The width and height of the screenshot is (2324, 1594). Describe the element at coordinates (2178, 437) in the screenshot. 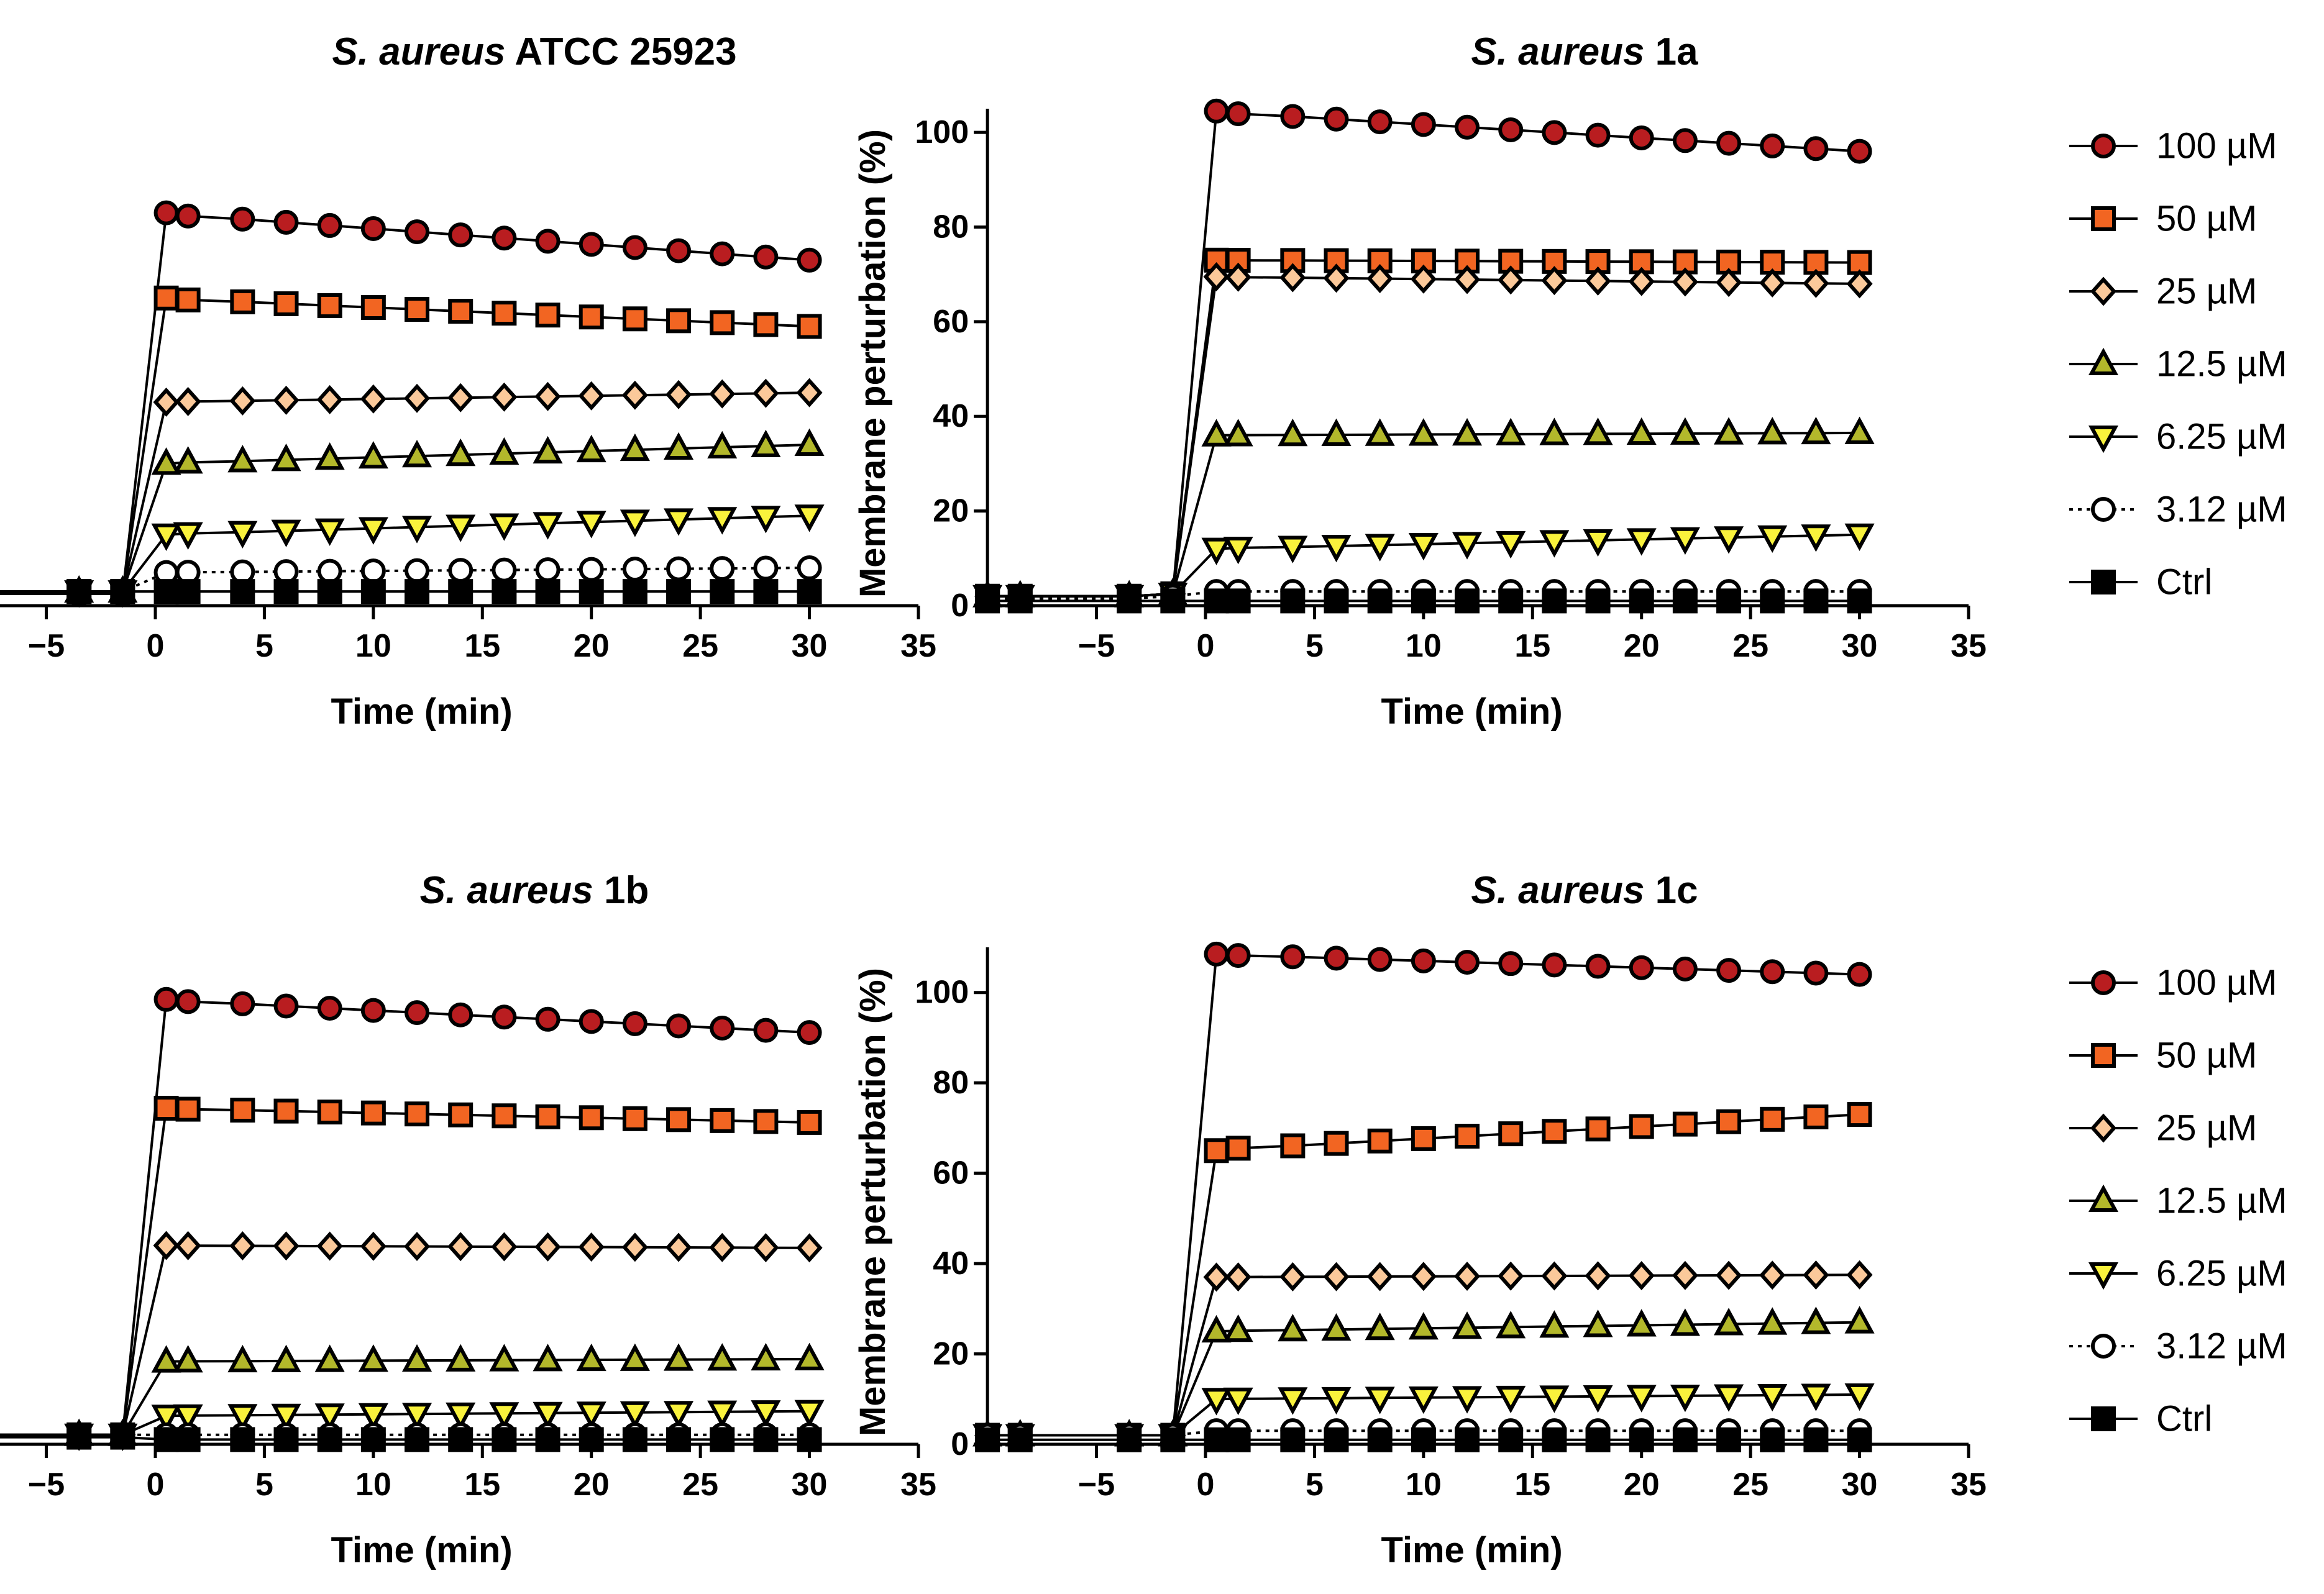

I see `legend-entry-6p25-um: 6.25 µM` at that location.